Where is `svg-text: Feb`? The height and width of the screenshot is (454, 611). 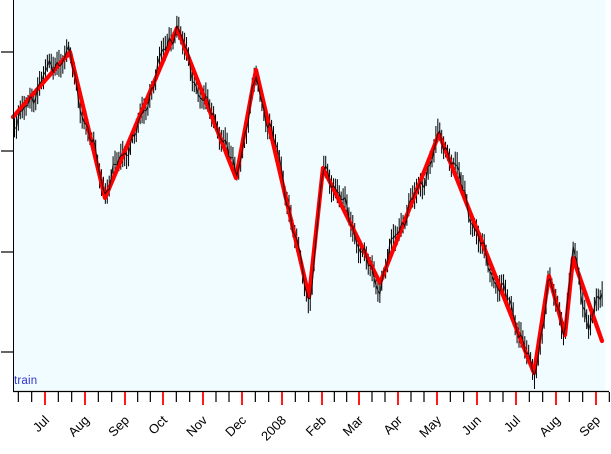
svg-text: Feb is located at coordinates (316, 426).